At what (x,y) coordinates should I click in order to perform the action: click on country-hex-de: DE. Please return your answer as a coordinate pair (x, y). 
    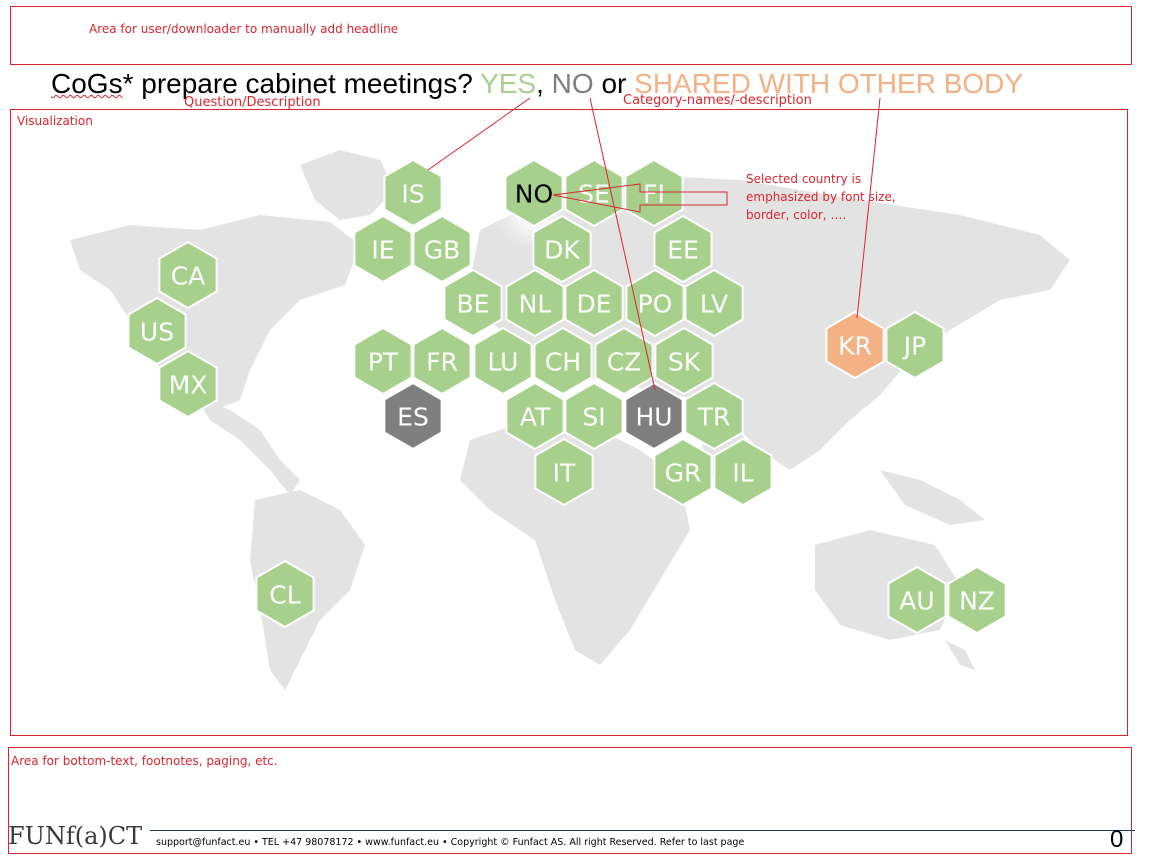
    Looking at the image, I should click on (594, 303).